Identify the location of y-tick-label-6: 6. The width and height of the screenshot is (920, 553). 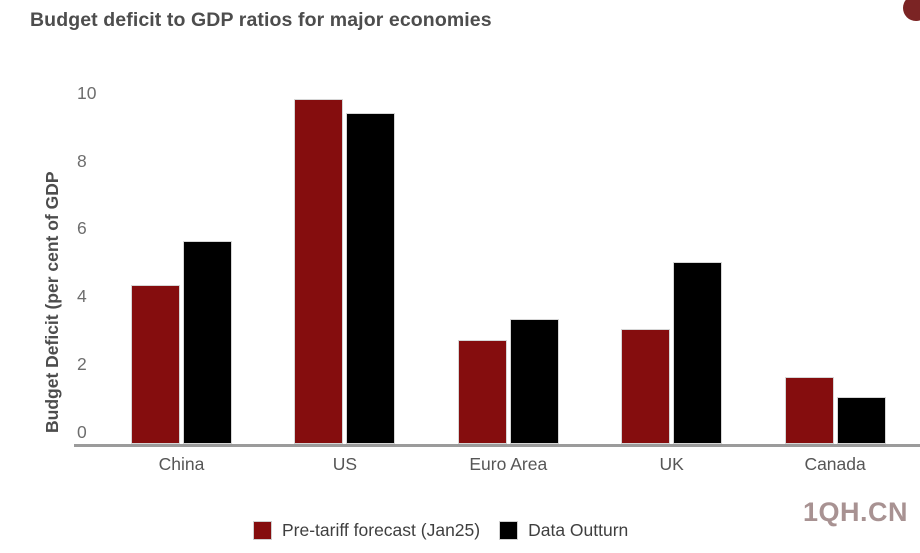
(82, 228).